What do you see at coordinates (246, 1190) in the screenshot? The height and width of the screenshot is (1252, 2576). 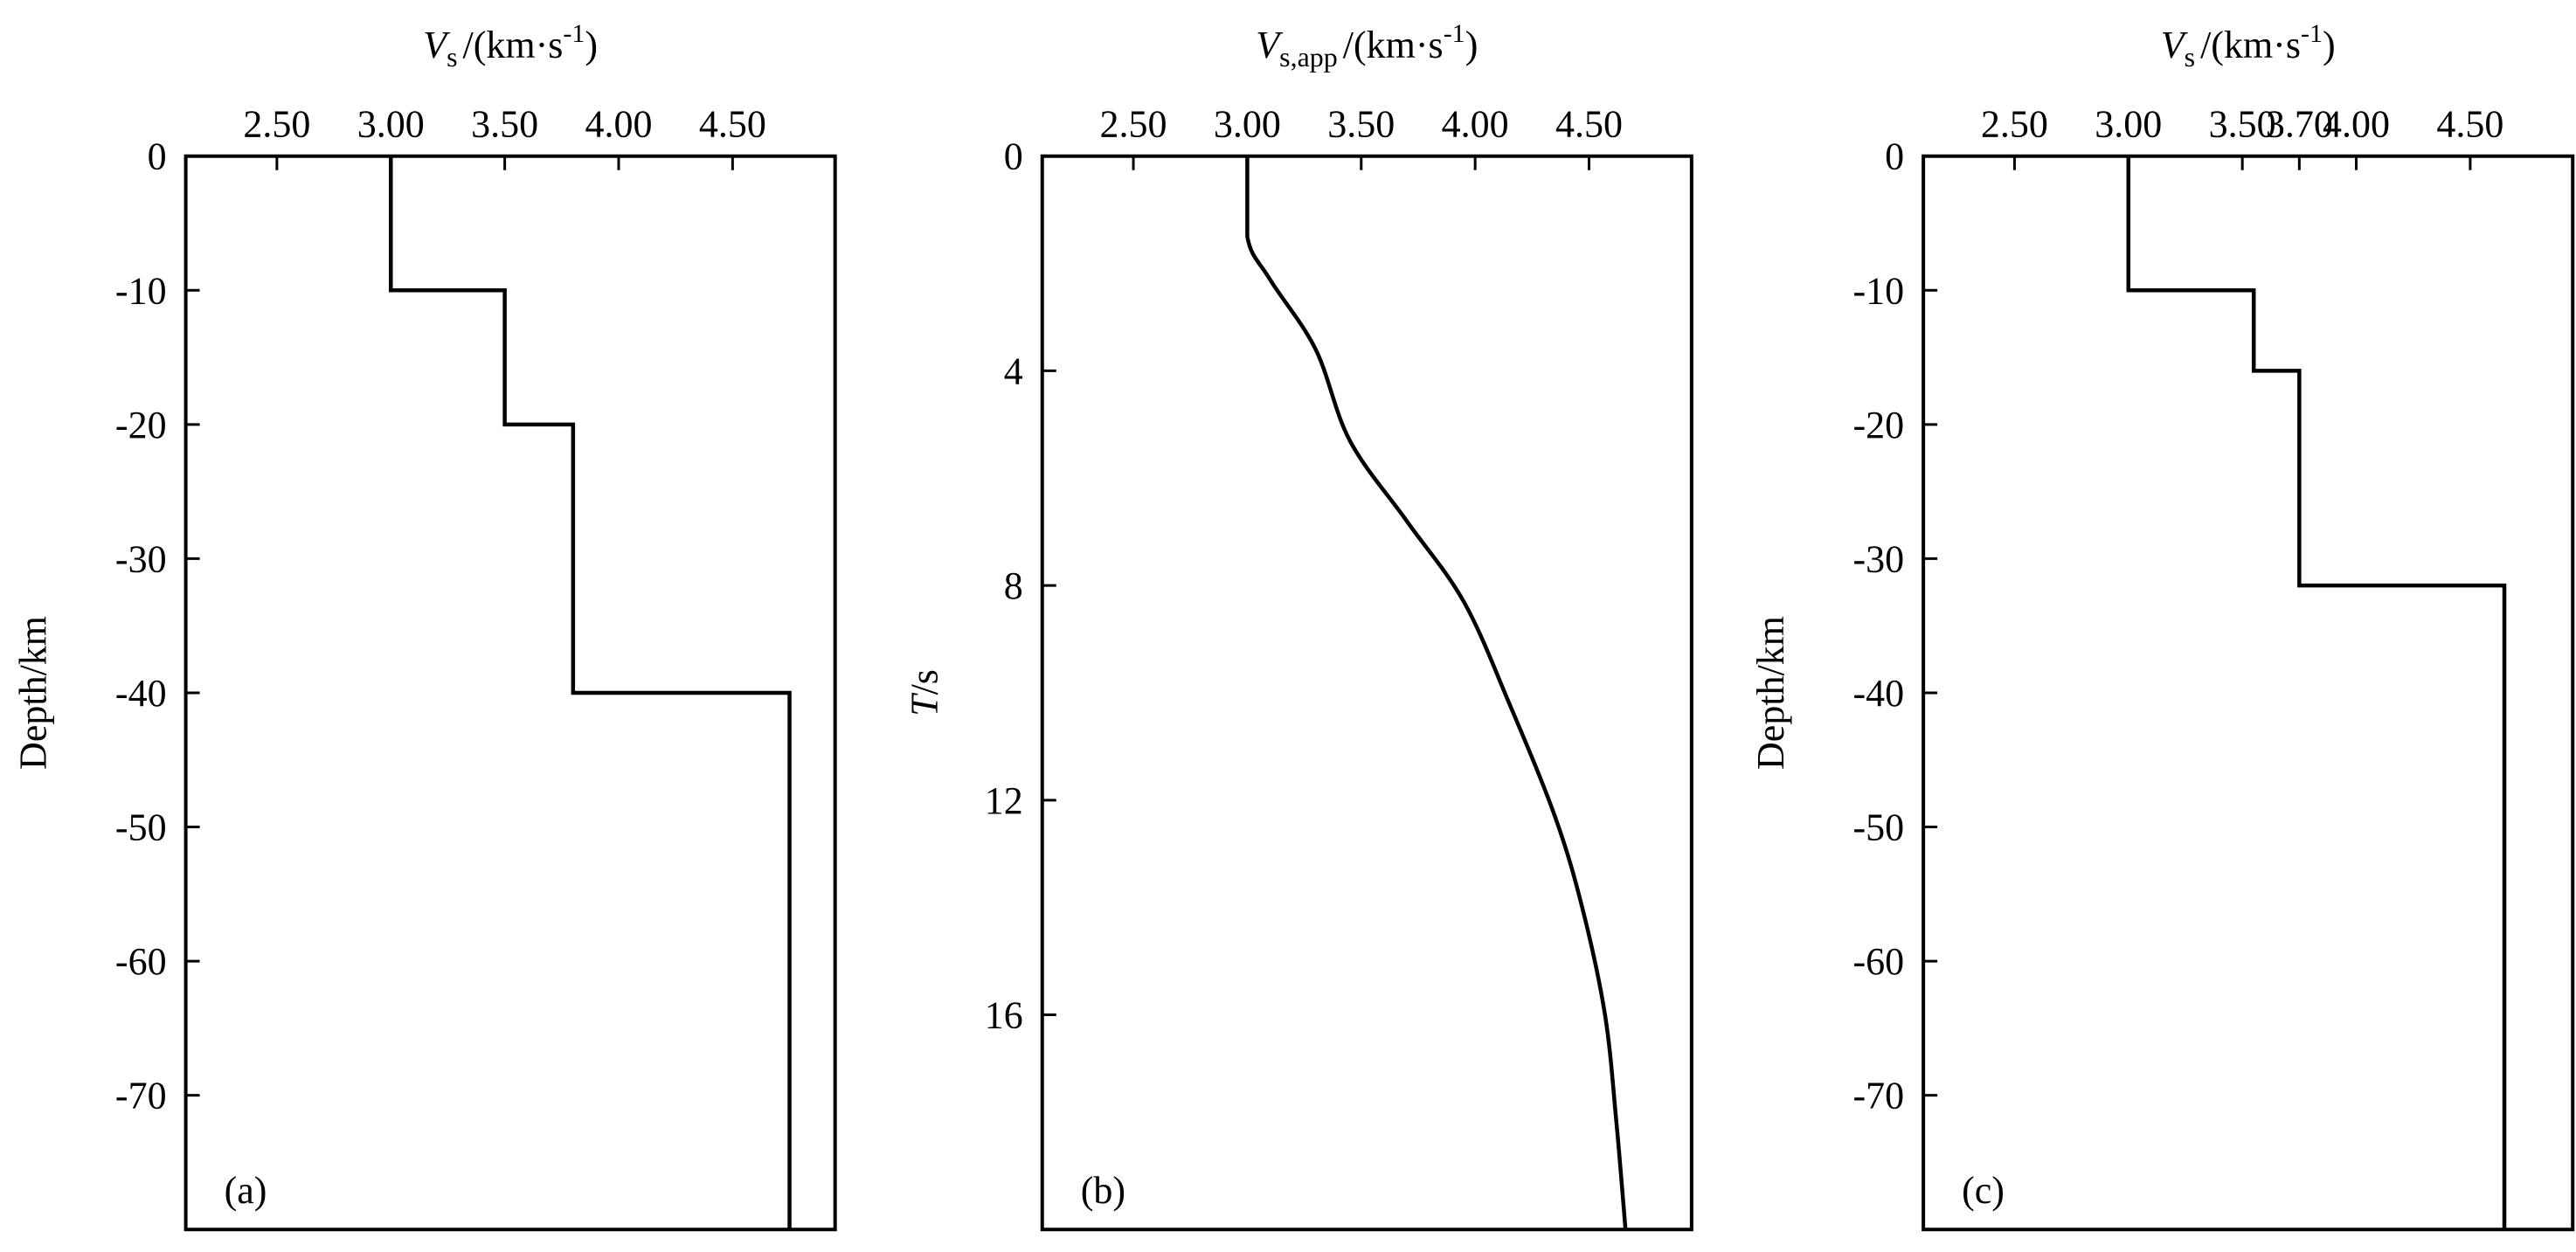 I see `panel-label: (a)` at bounding box center [246, 1190].